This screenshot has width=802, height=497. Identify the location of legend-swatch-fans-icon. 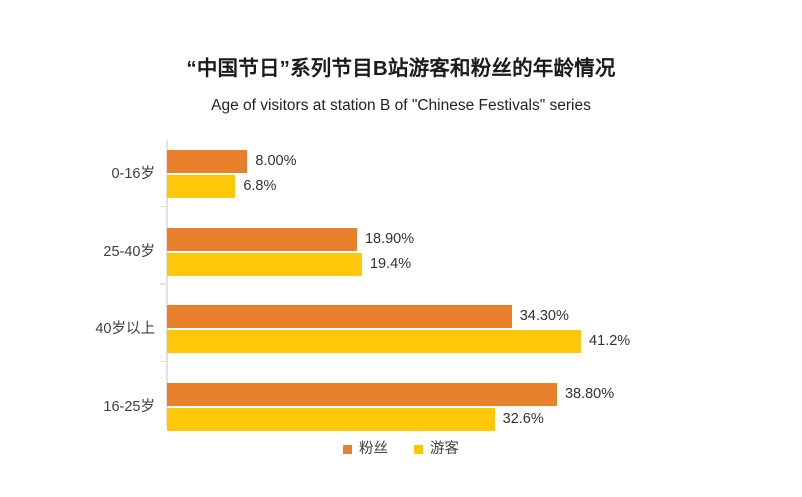
(347, 449).